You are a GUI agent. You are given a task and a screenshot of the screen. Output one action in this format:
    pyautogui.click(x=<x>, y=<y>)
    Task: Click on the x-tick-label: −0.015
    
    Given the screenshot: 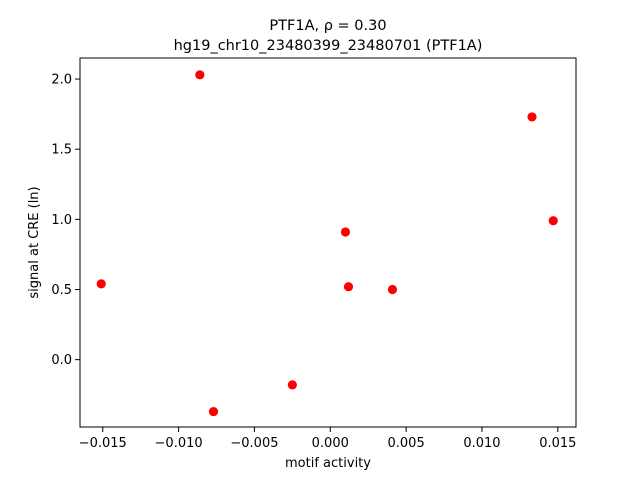 What is the action you would take?
    pyautogui.click(x=103, y=443)
    